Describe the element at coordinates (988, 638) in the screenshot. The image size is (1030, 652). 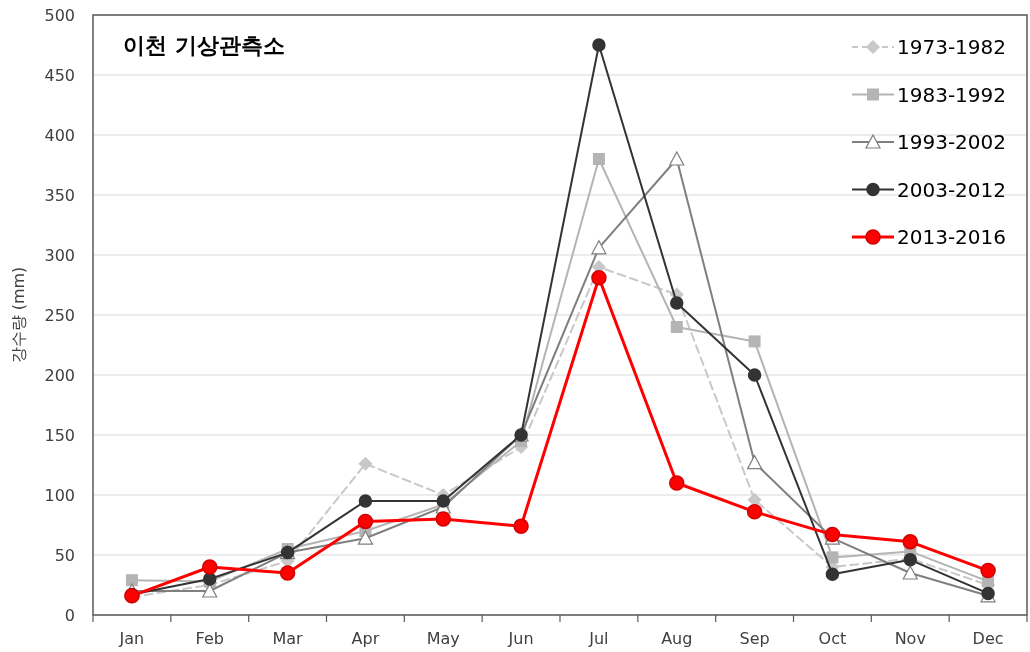
I see `x-tick-label: Dec` at that location.